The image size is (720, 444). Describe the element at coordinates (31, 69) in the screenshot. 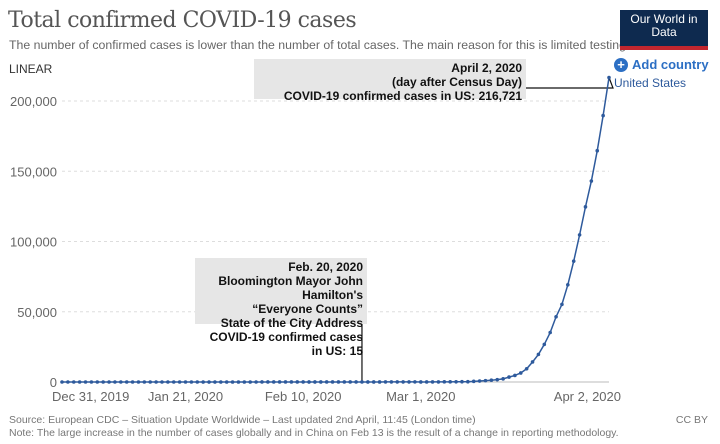

I see `scale-toggle: LINEAR` at that location.